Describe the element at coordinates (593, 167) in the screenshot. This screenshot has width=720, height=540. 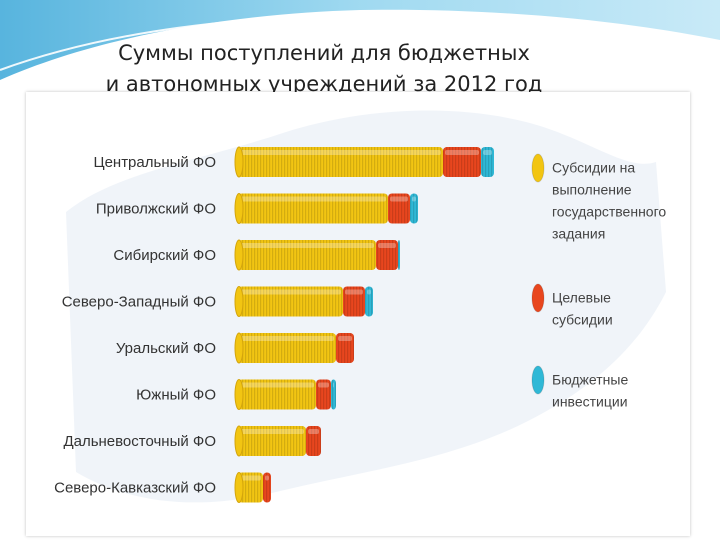
I see `legend-label: Субсидии на` at that location.